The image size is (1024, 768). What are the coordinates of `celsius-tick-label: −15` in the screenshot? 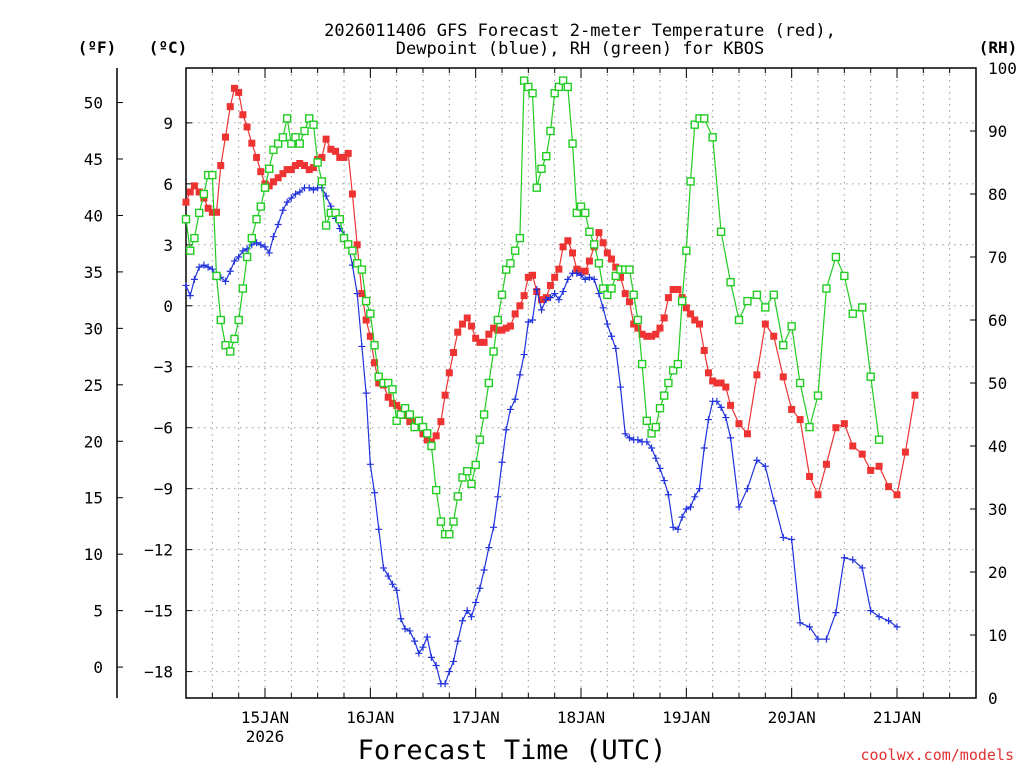 It's located at (158, 611).